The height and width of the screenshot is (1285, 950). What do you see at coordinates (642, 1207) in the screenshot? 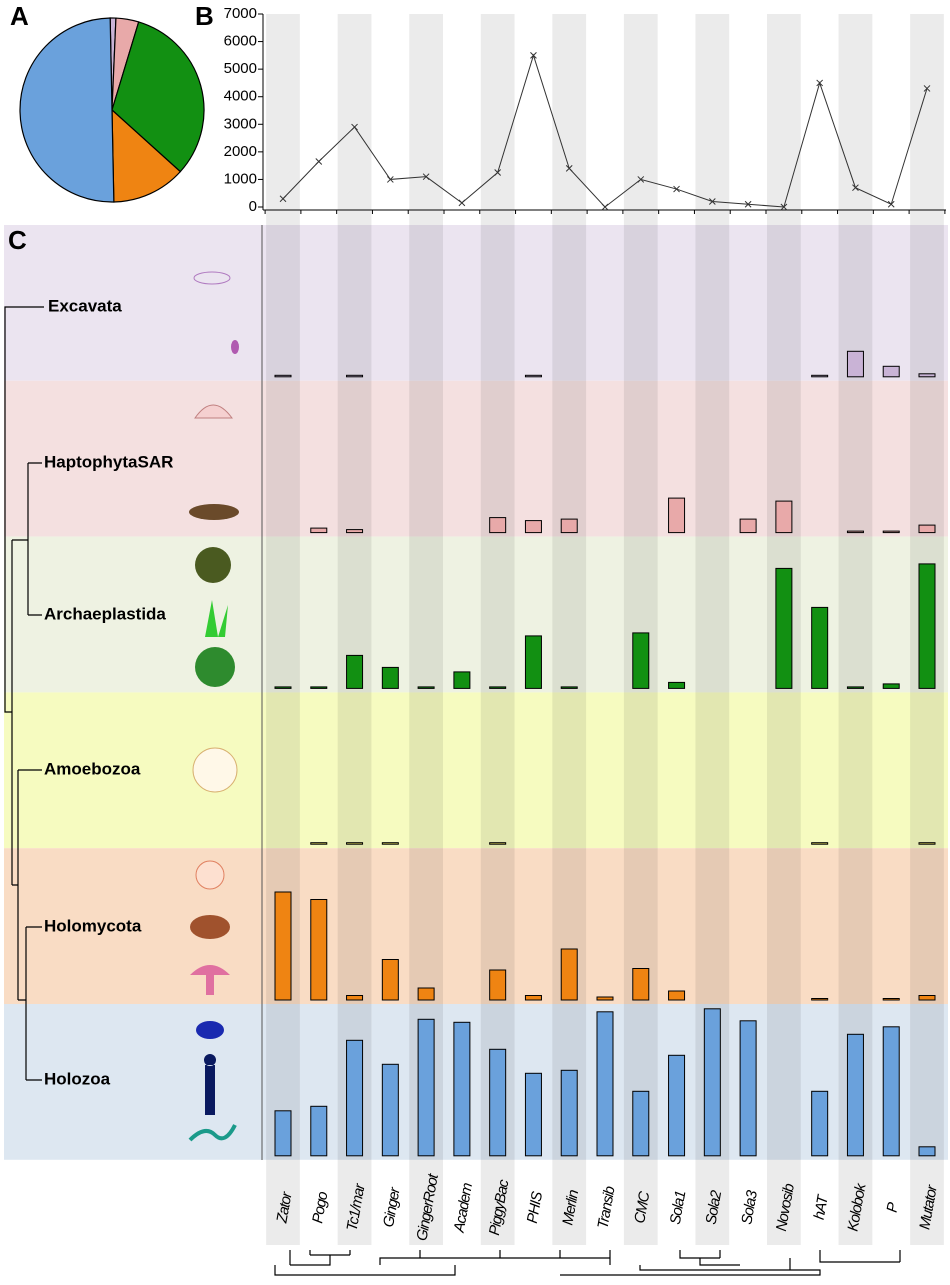
I see `x-tick-label: CMC` at bounding box center [642, 1207].